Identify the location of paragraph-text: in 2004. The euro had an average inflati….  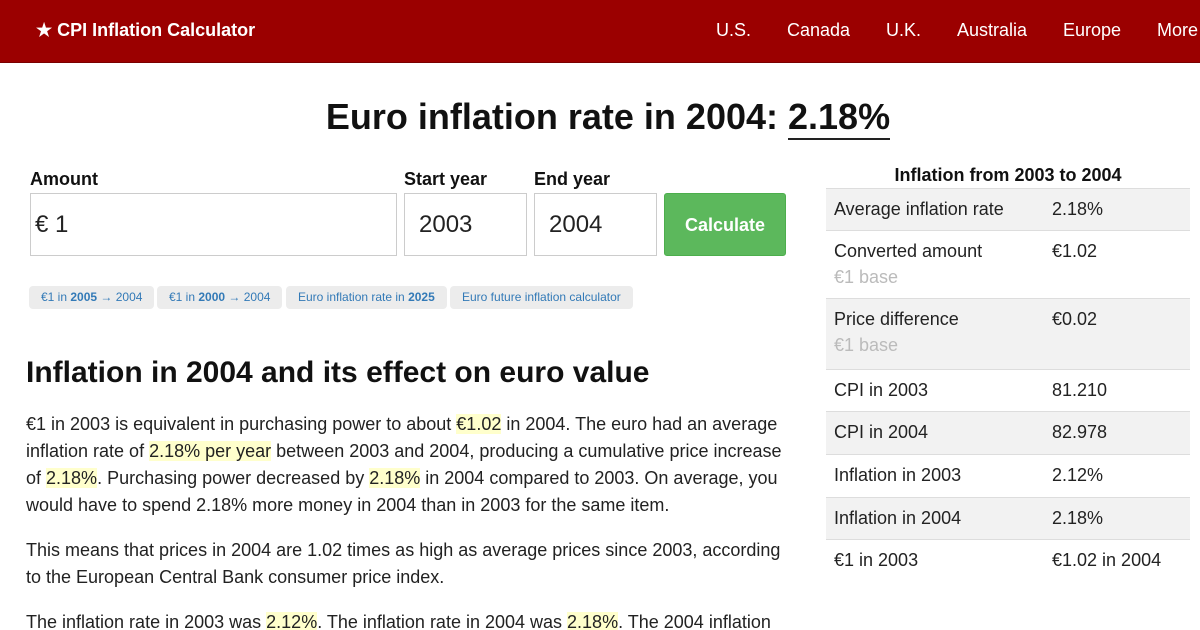
(402, 437).